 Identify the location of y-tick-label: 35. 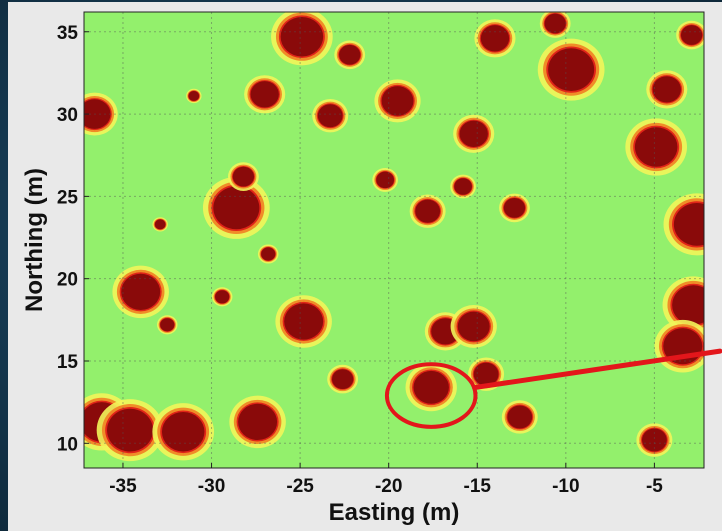
(68, 33).